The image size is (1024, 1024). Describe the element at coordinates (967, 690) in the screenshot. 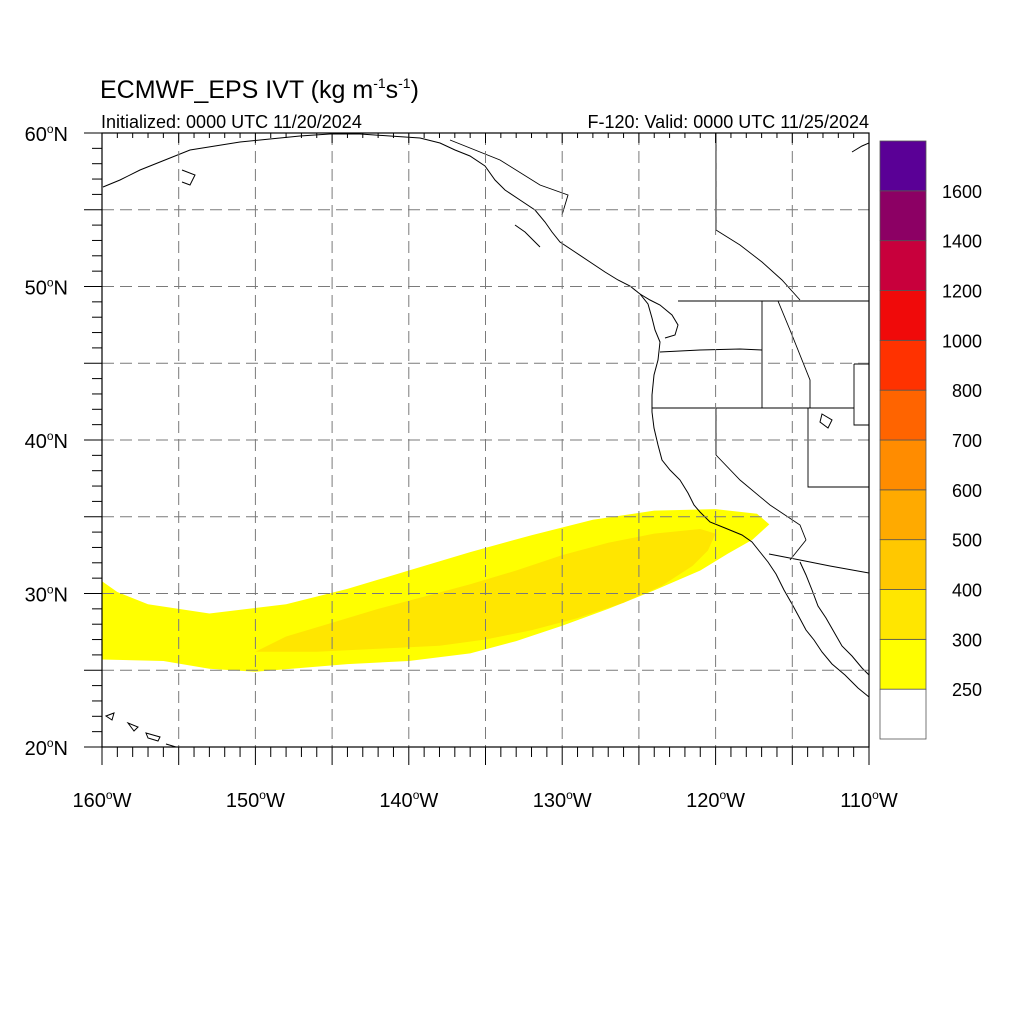

I see `colorbar-label: 250` at that location.